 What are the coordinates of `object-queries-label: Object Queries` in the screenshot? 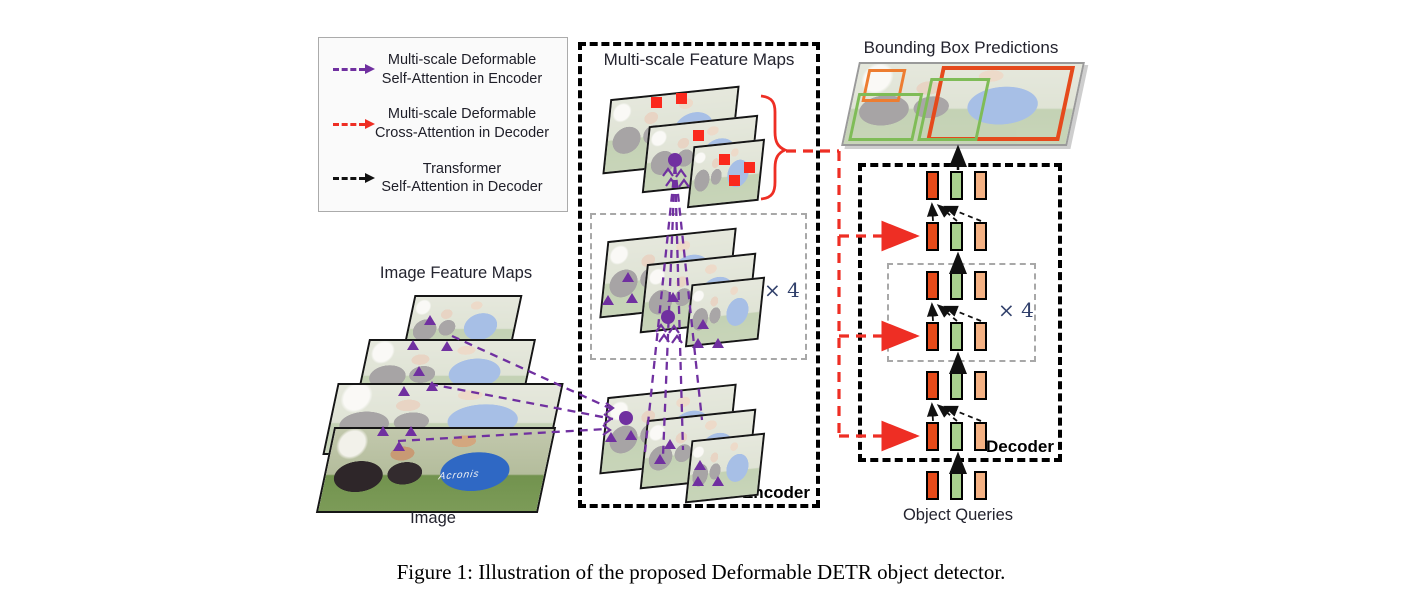 It's located at (958, 515).